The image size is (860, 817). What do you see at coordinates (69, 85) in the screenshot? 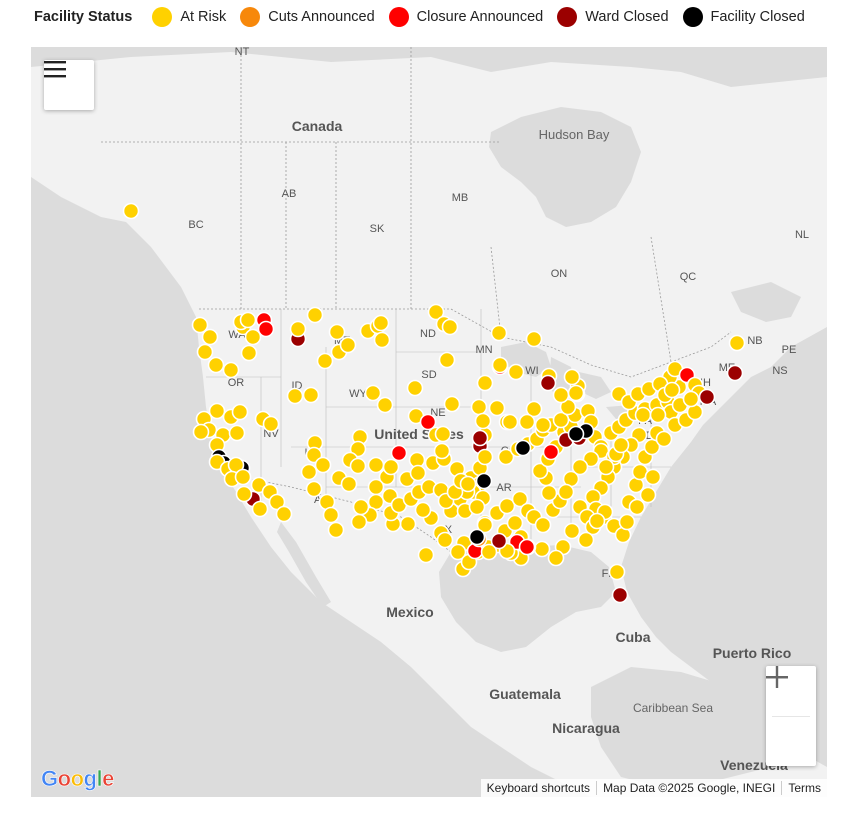
I see `menu-button` at bounding box center [69, 85].